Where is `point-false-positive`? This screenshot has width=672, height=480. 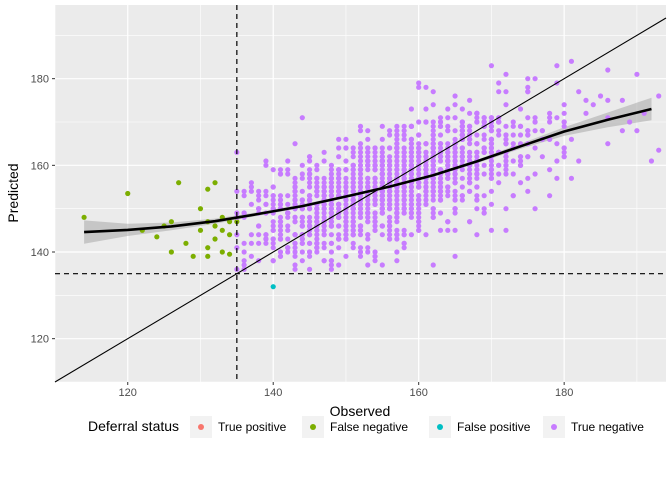
point-false-positive is located at coordinates (273, 287).